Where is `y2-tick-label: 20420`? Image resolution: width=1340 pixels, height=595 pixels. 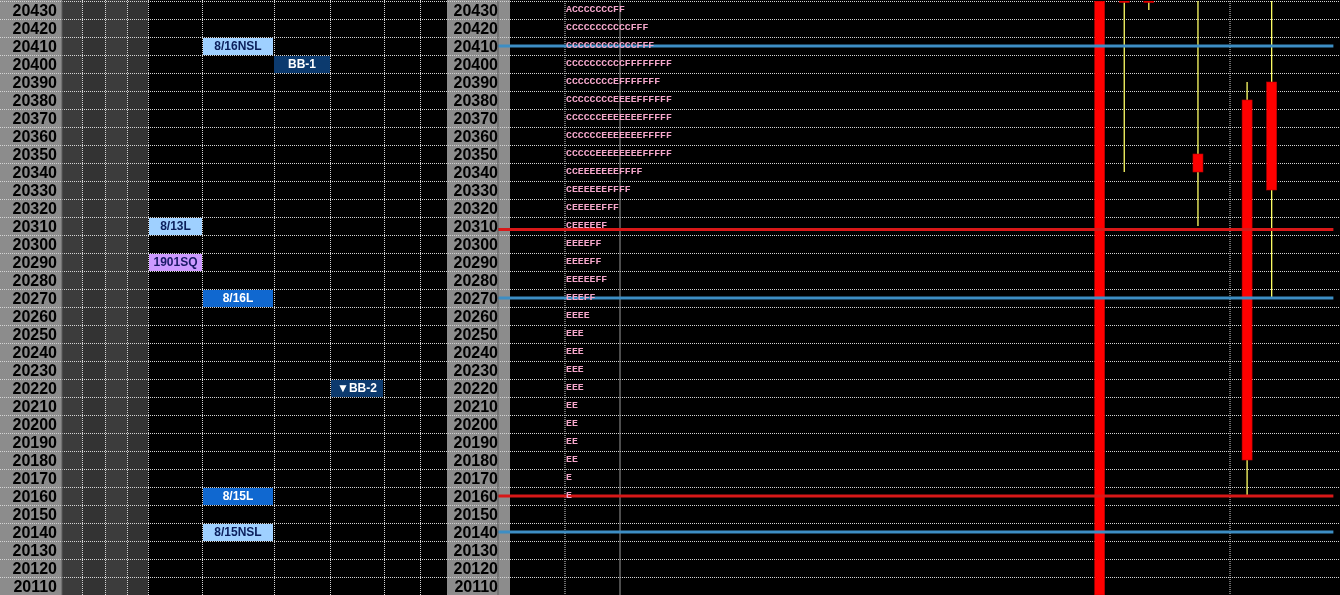
y2-tick-label: 20420 is located at coordinates (35, 28).